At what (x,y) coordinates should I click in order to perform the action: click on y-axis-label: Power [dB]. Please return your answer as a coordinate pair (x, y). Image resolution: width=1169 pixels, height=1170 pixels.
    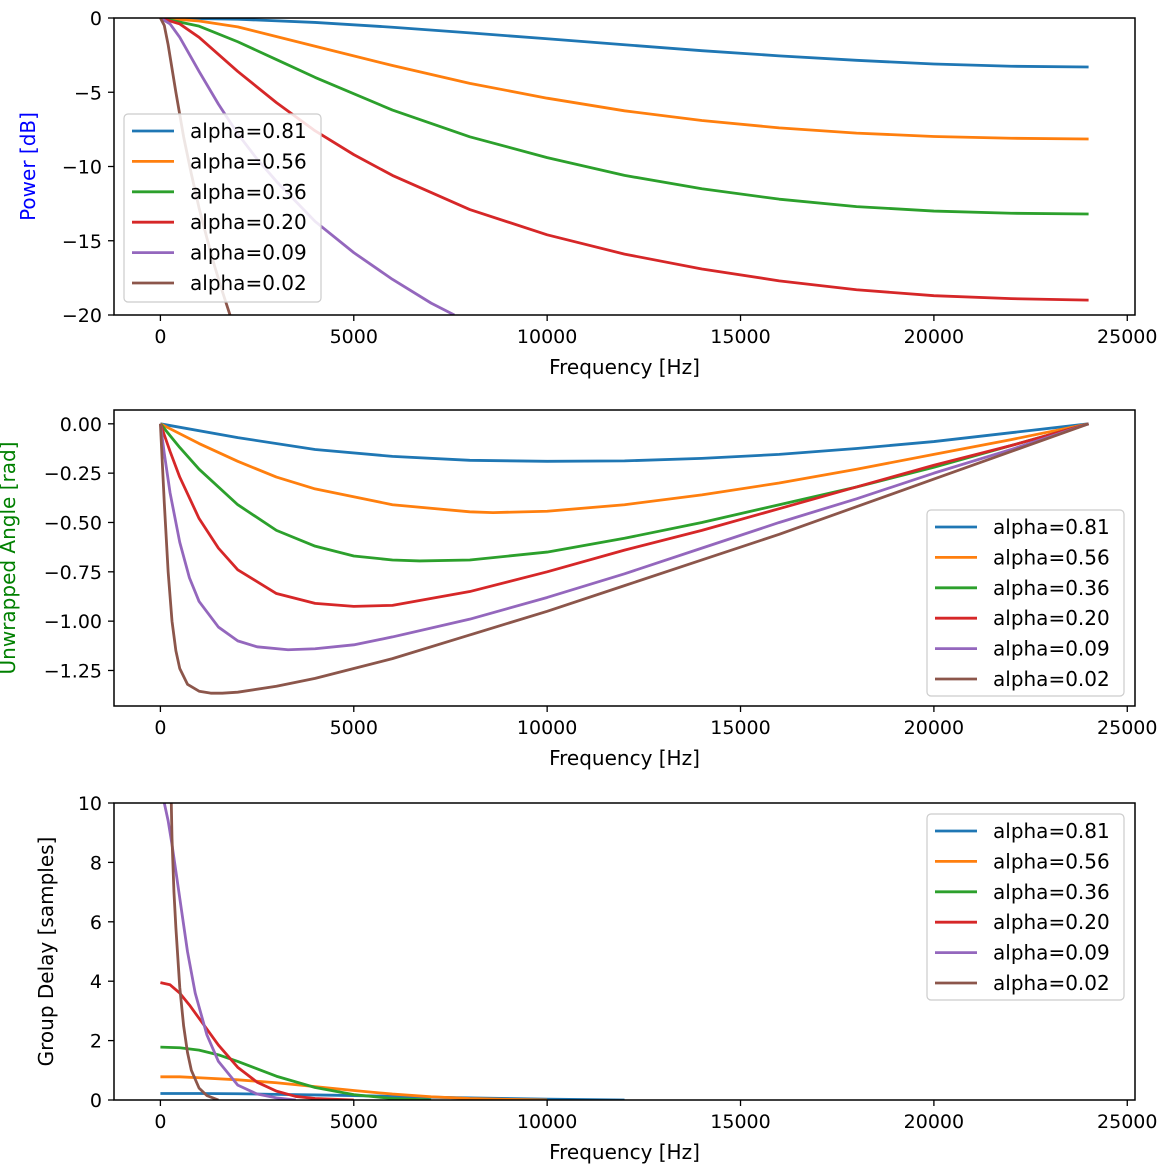
    Looking at the image, I should click on (28, 166).